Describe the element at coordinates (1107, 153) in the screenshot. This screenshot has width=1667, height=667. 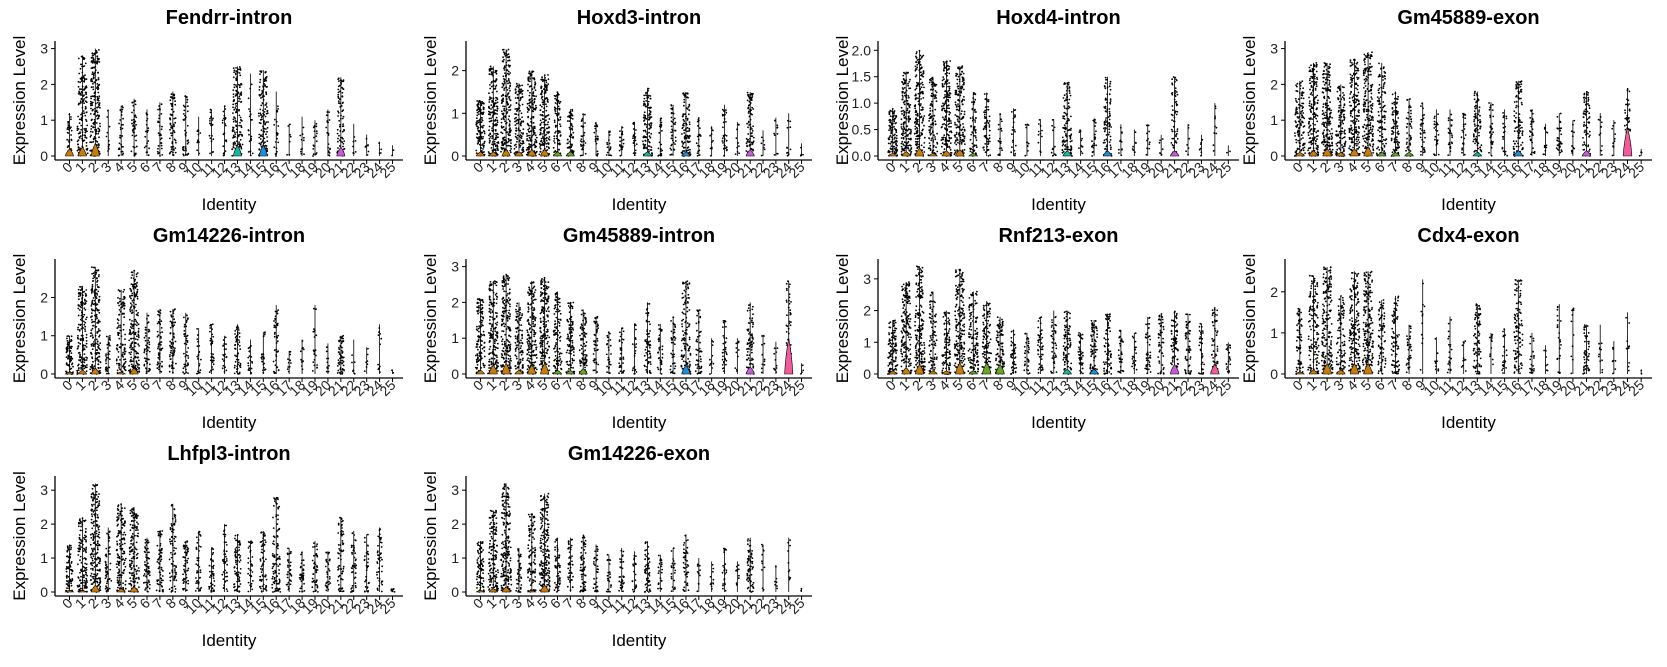
I see `violin-body` at that location.